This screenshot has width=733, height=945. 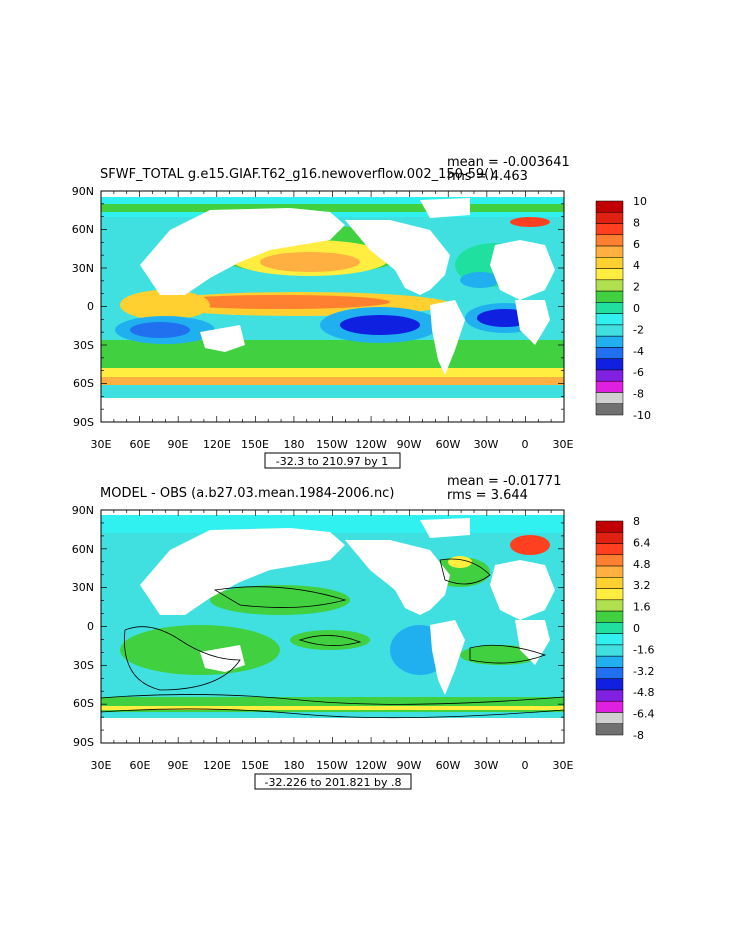 I want to click on panel-1-lat-label: 0, so click(x=90, y=306).